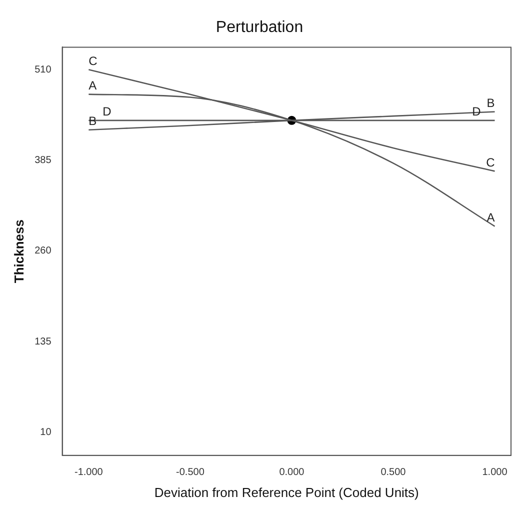  I want to click on x-tick-label: 0.000, so click(292, 472).